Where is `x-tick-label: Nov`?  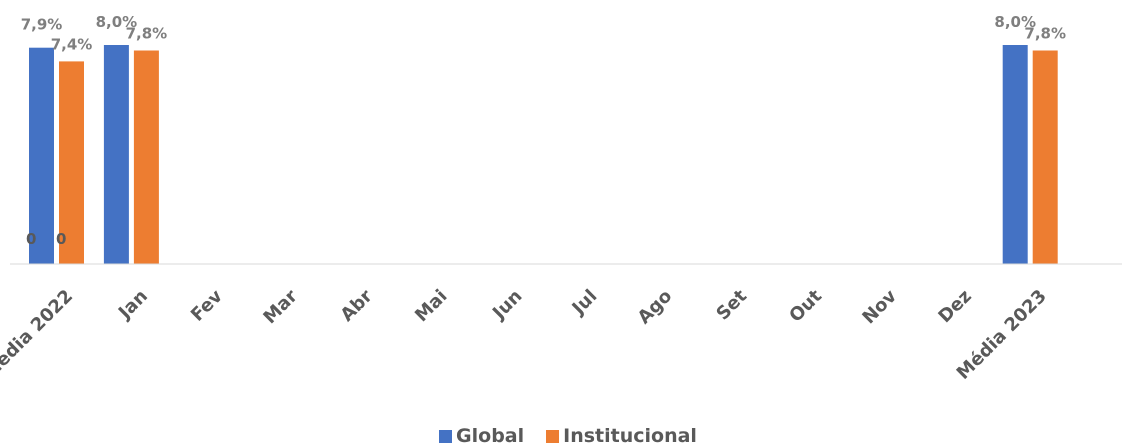 x-tick-label: Nov is located at coordinates (879, 307).